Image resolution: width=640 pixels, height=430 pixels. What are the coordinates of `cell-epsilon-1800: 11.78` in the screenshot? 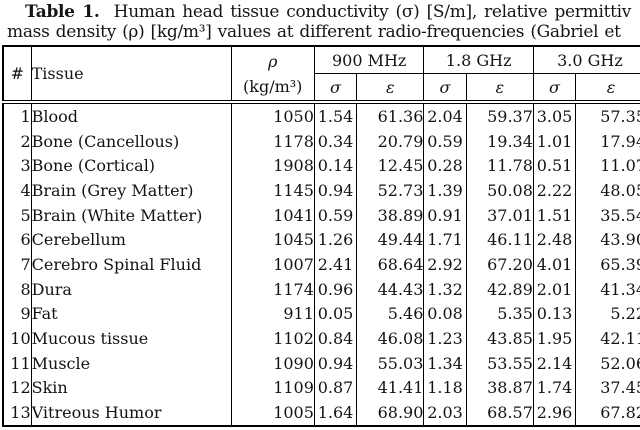 It's located at (499, 166).